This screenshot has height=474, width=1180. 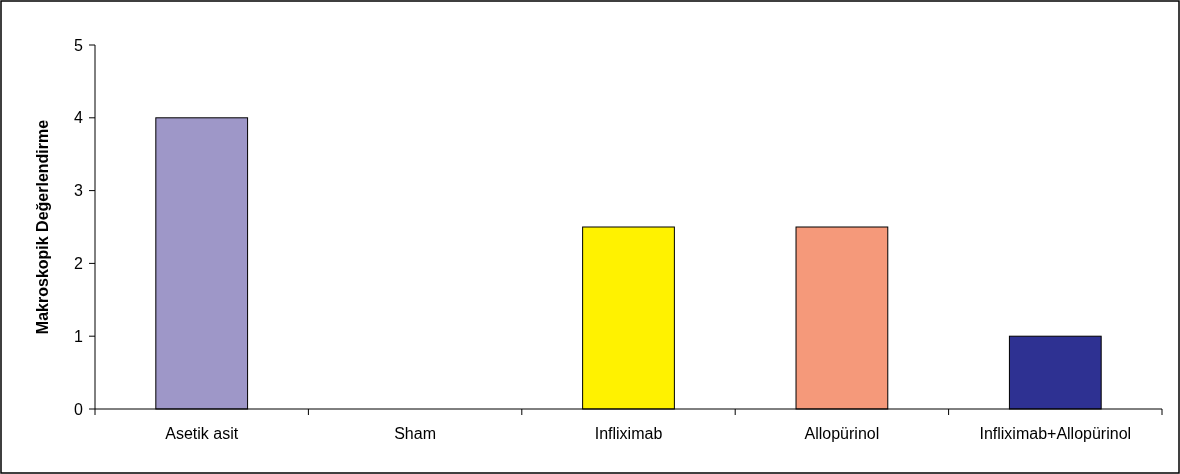 I want to click on y-tick-label: 5, so click(x=79, y=45).